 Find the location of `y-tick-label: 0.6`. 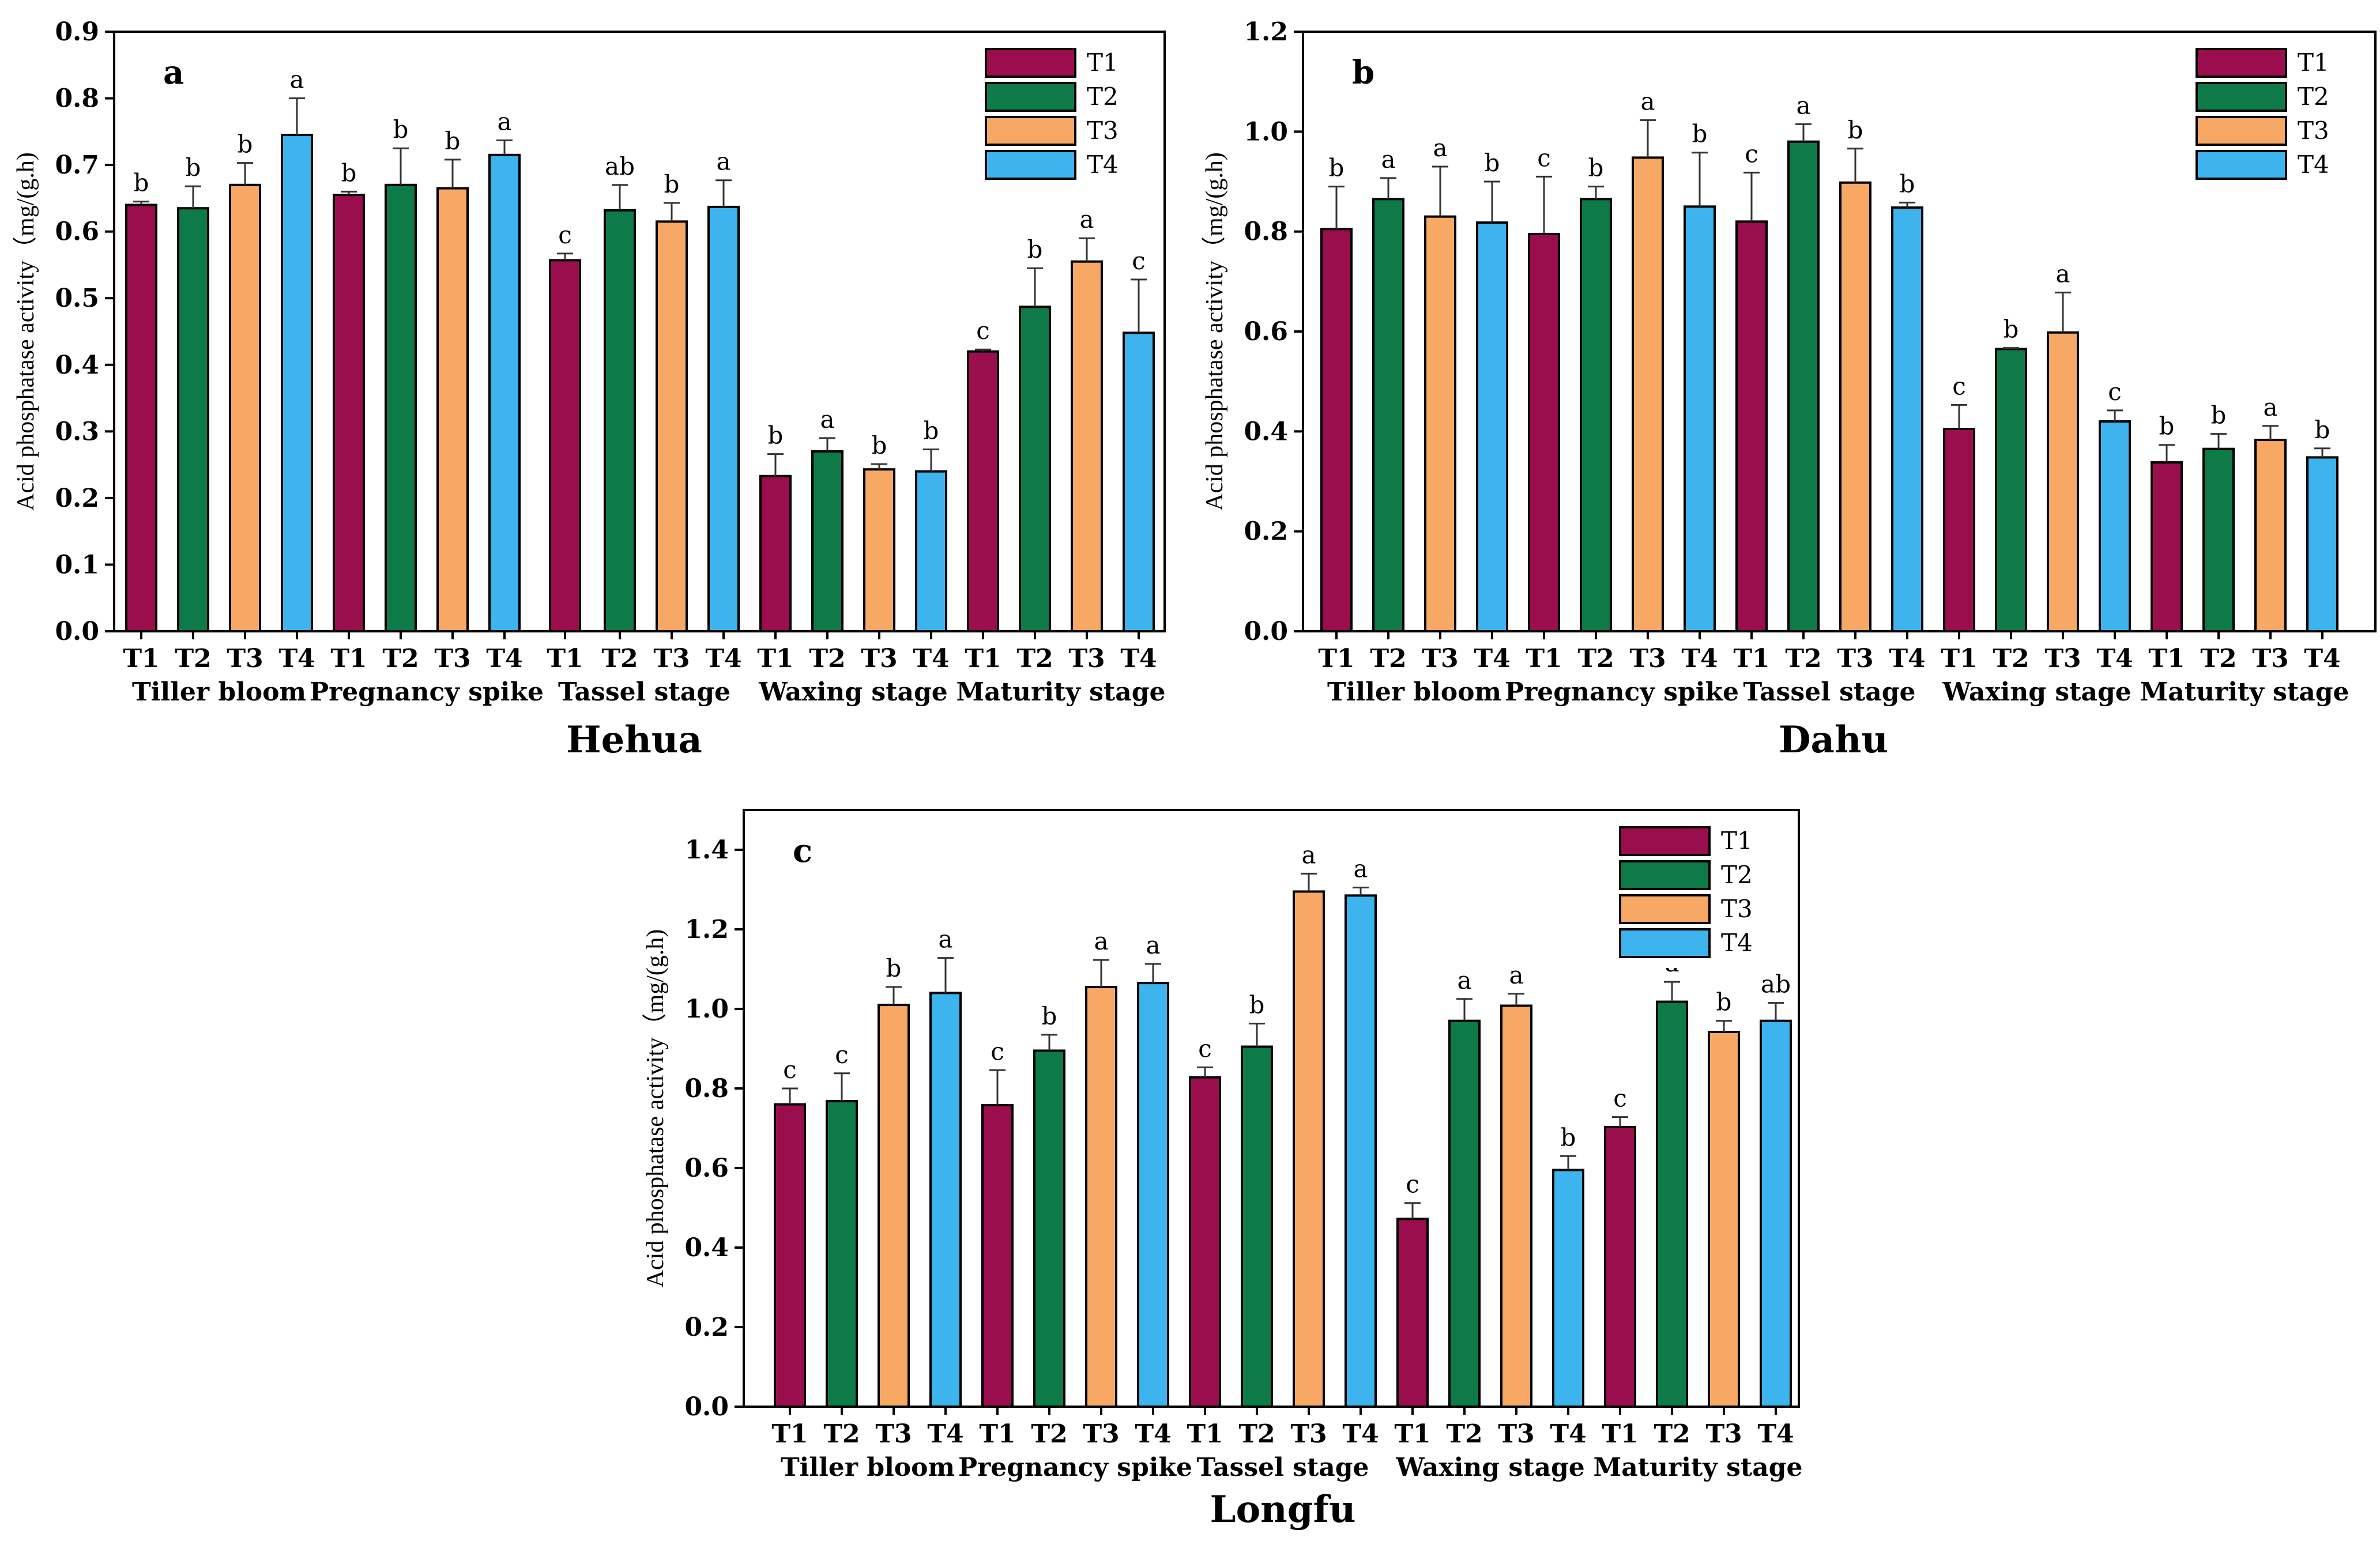

y-tick-label: 0.6 is located at coordinates (77, 232).